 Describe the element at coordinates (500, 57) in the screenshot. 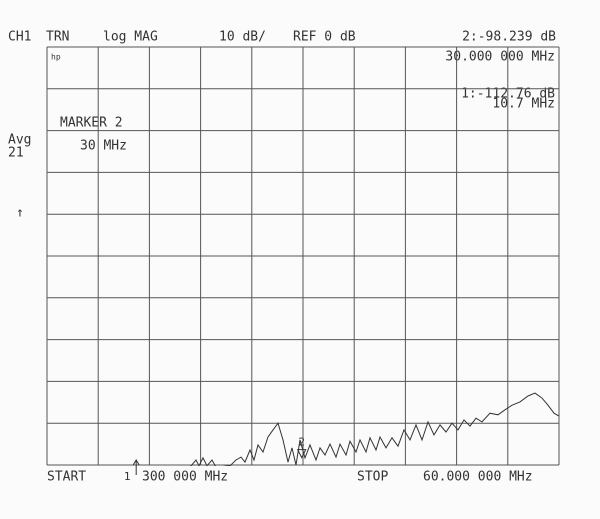

I see `marker-frequency: 30.000 000 MHz` at that location.